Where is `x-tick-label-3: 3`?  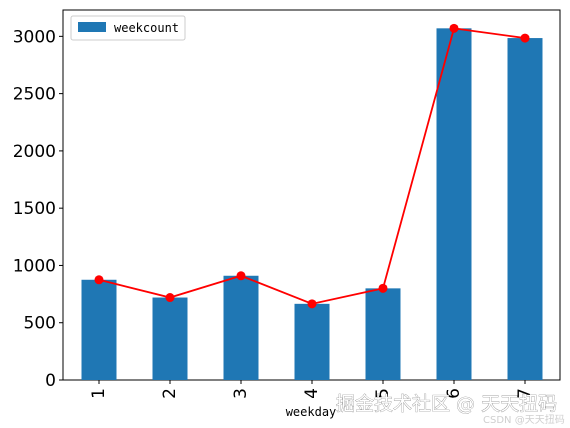
x-tick-label-3: 3 is located at coordinates (241, 393).